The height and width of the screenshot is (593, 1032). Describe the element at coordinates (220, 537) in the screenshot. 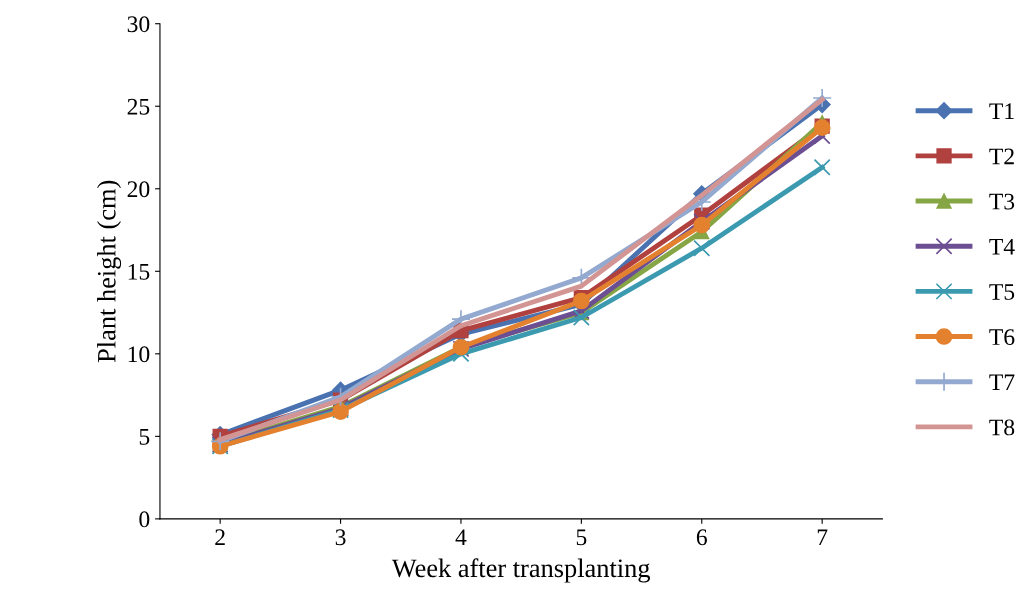

I see `x-tick-label: 2` at that location.